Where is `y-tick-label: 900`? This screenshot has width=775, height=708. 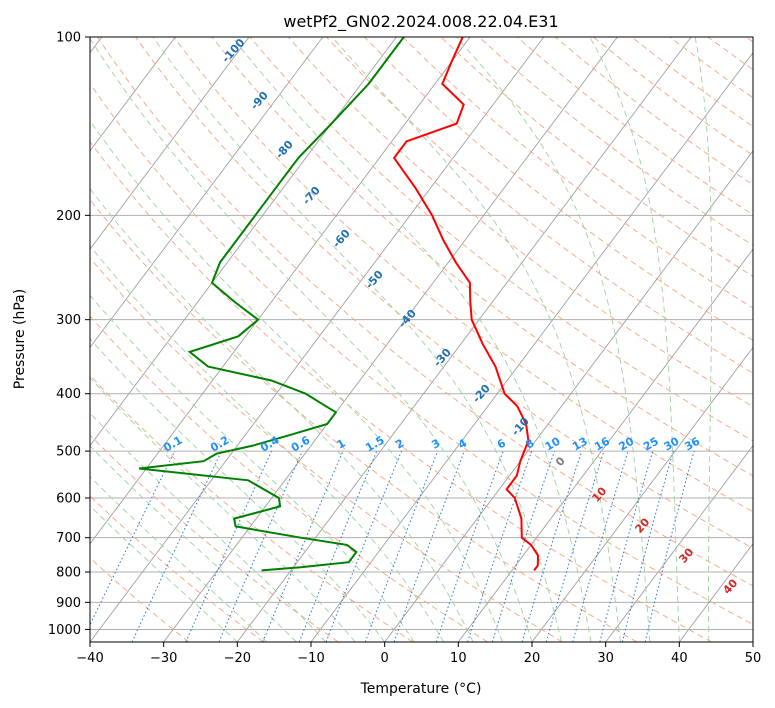
y-tick-label: 900 is located at coordinates (68, 603).